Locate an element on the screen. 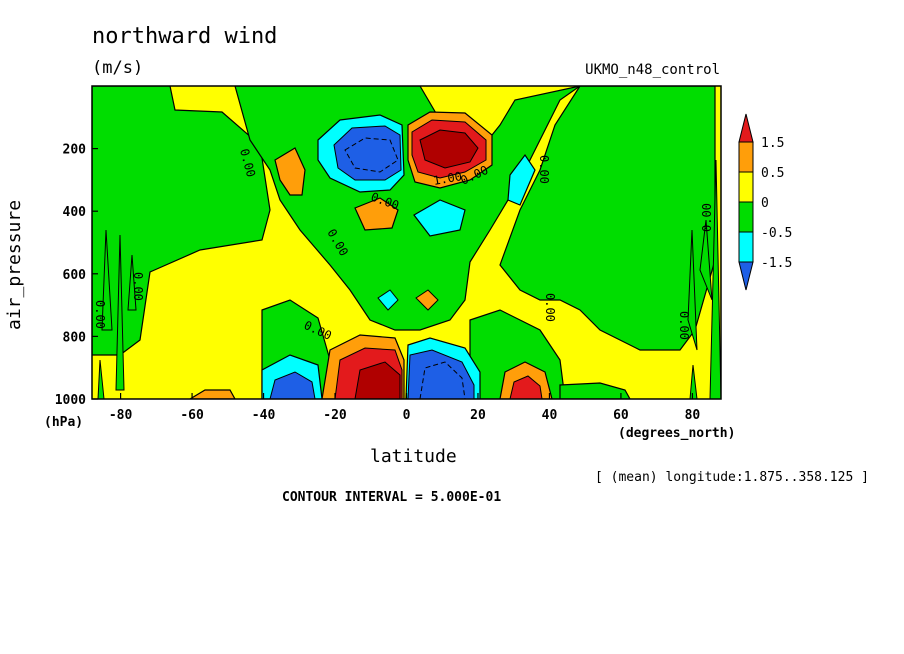 This screenshot has width=904, height=654. fill-green-bottom-right is located at coordinates (595, 390).